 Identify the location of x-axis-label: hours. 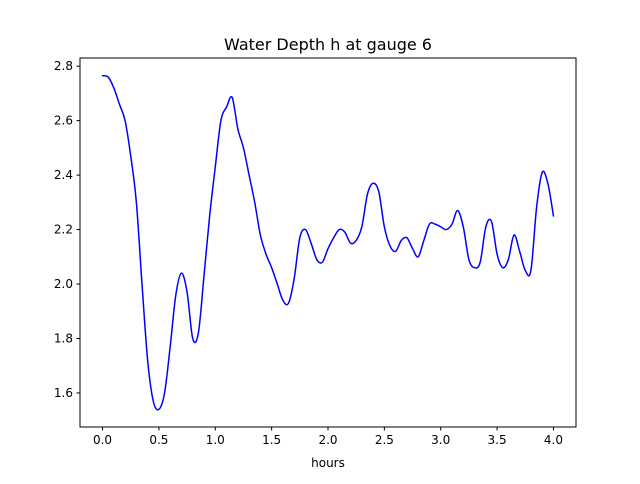
(328, 463).